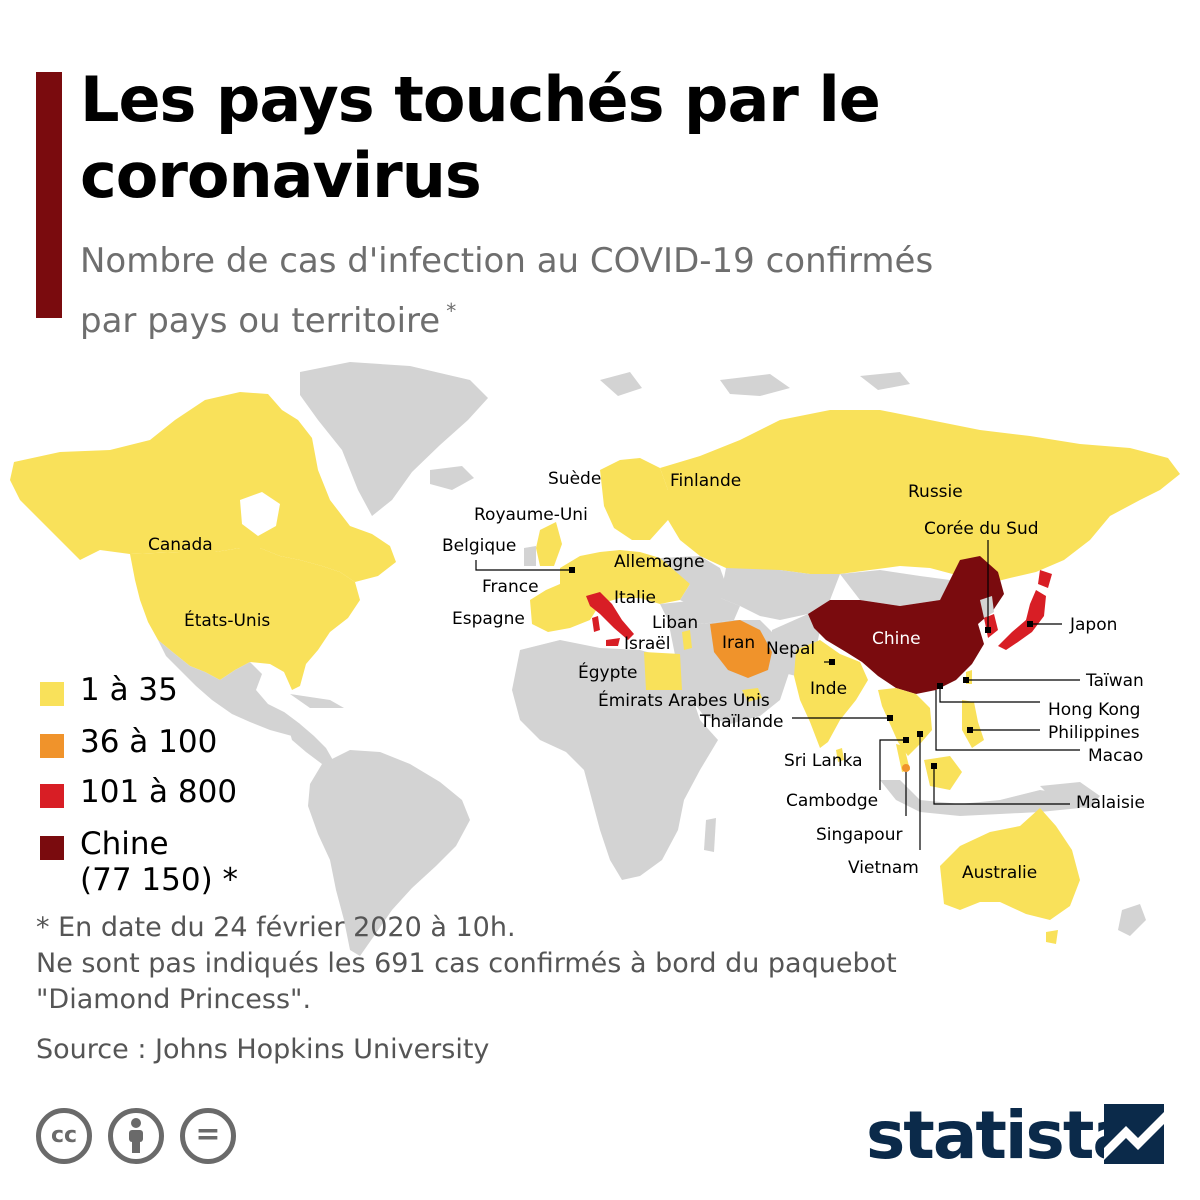 The height and width of the screenshot is (1200, 1200). Describe the element at coordinates (989, 694) in the screenshot. I see `leader-hongkong` at that location.